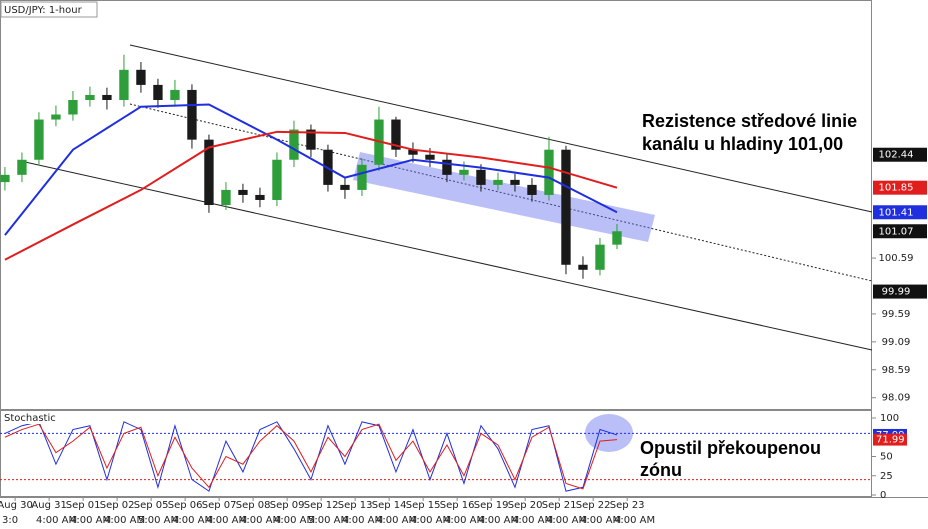 The image size is (928, 529). What do you see at coordinates (355, 505) in the screenshot?
I see `x-tick-label: Sep 13` at bounding box center [355, 505].